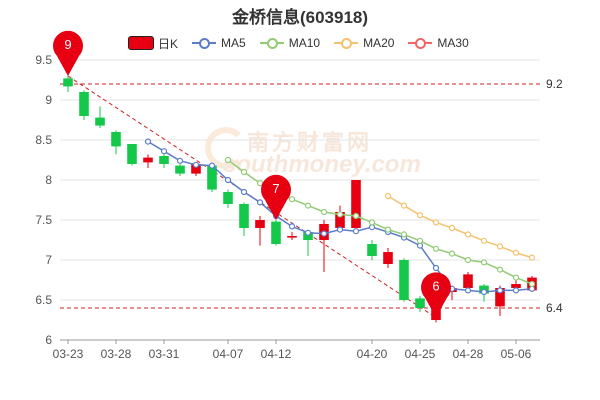  I want to click on legend-label-ma5: MA5, so click(233, 43).